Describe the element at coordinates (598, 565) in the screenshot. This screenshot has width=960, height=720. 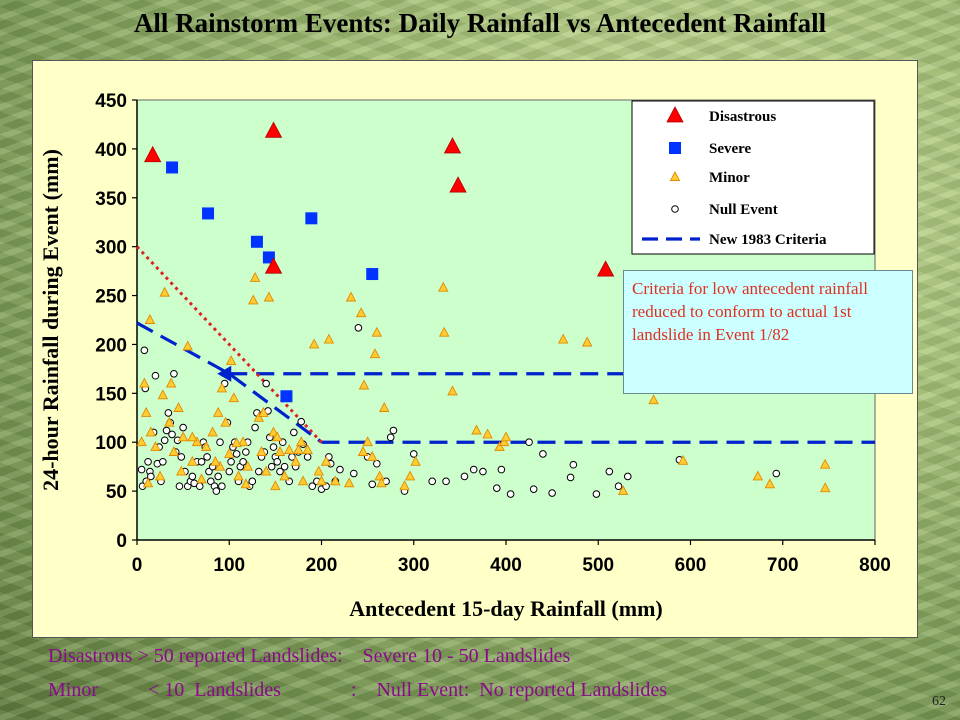
I see `x-tick-label: 500` at that location.